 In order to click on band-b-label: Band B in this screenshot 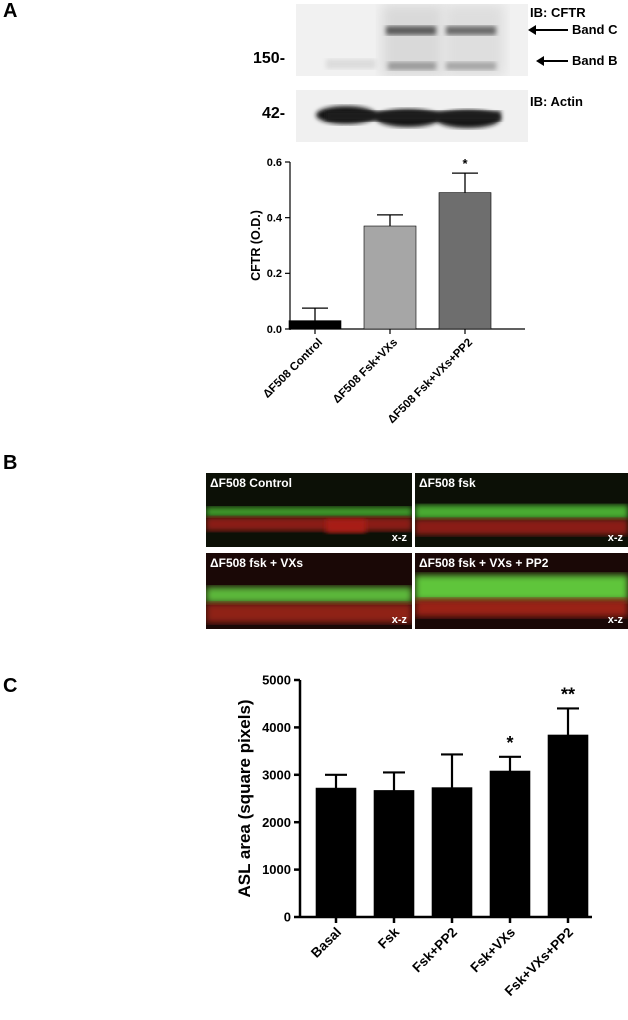, I will do `click(595, 60)`.